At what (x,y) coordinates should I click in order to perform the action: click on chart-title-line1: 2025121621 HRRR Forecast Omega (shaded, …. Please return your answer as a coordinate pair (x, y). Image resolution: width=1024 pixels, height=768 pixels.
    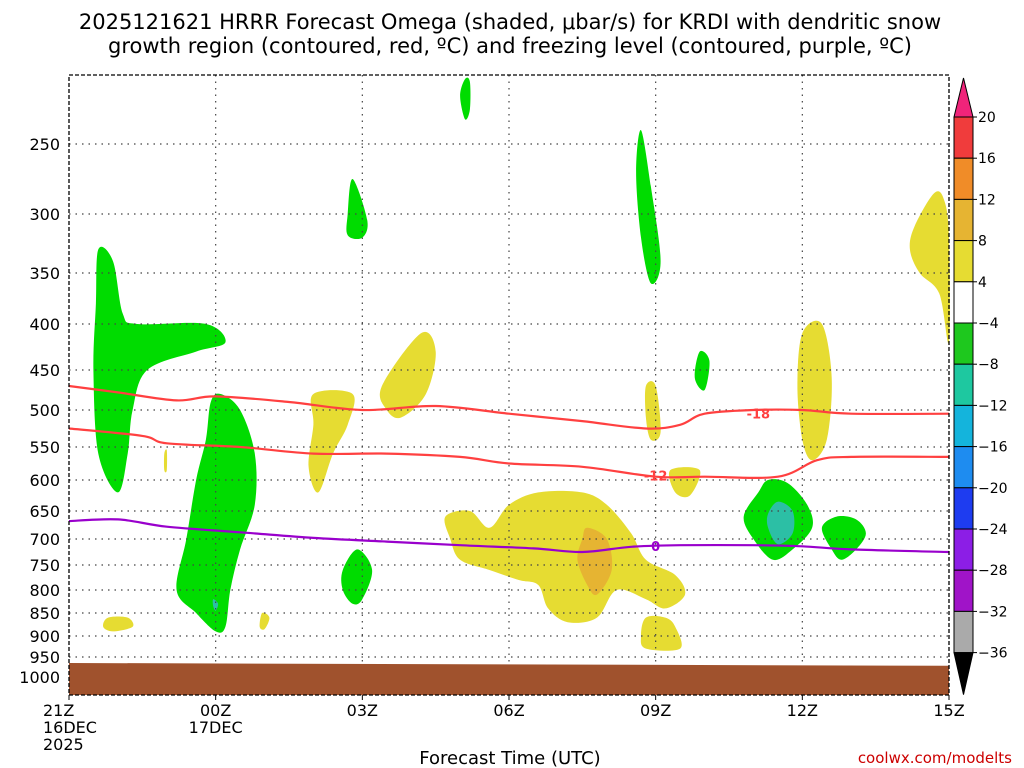
    Looking at the image, I should click on (510, 22).